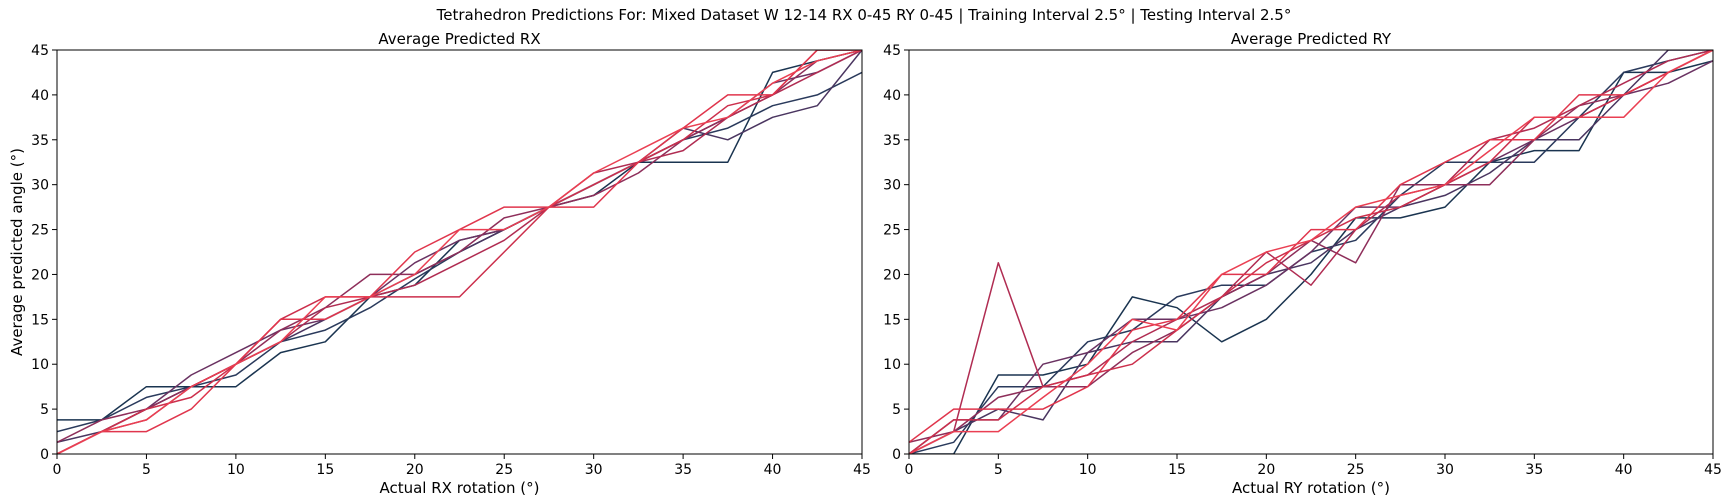 Image resolution: width=1728 pixels, height=504 pixels. I want to click on x-axis-label: Actual RY rotation (°), so click(1311, 488).